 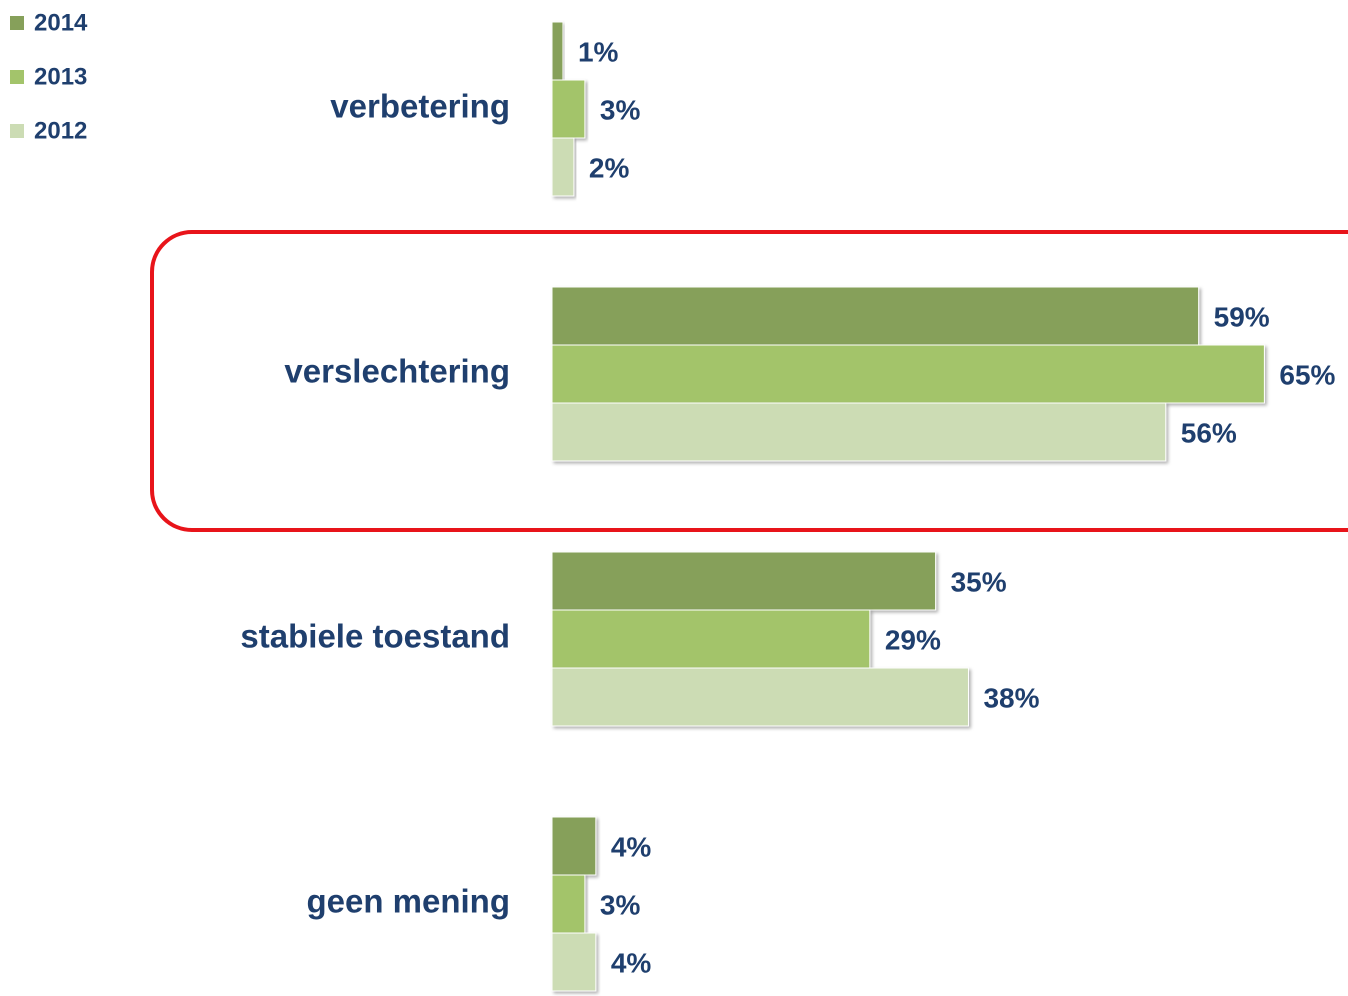 I want to click on value-label: 35%, so click(x=979, y=581).